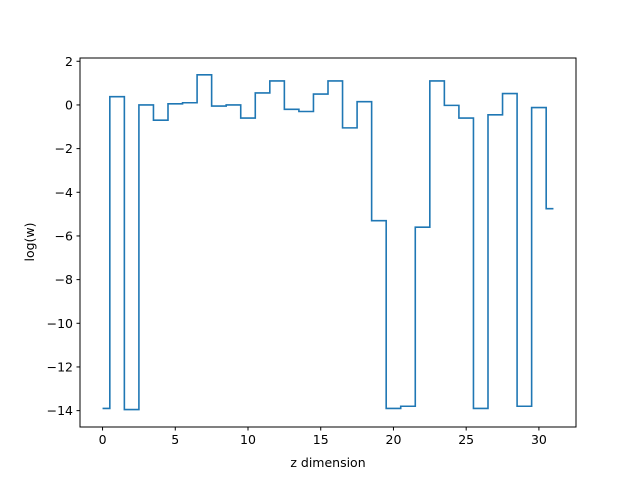 This screenshot has height=480, width=640. What do you see at coordinates (60, 366) in the screenshot?
I see `y-tick-label: −12` at bounding box center [60, 366].